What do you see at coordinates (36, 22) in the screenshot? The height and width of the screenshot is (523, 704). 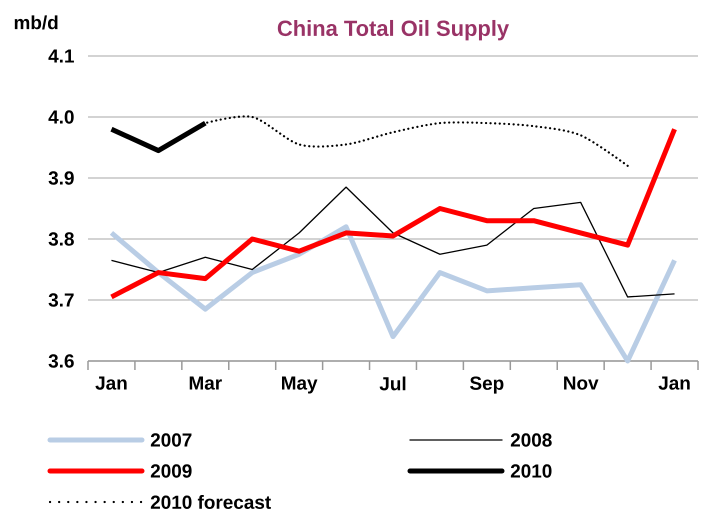 I see `y-axis-title: mb/d` at bounding box center [36, 22].